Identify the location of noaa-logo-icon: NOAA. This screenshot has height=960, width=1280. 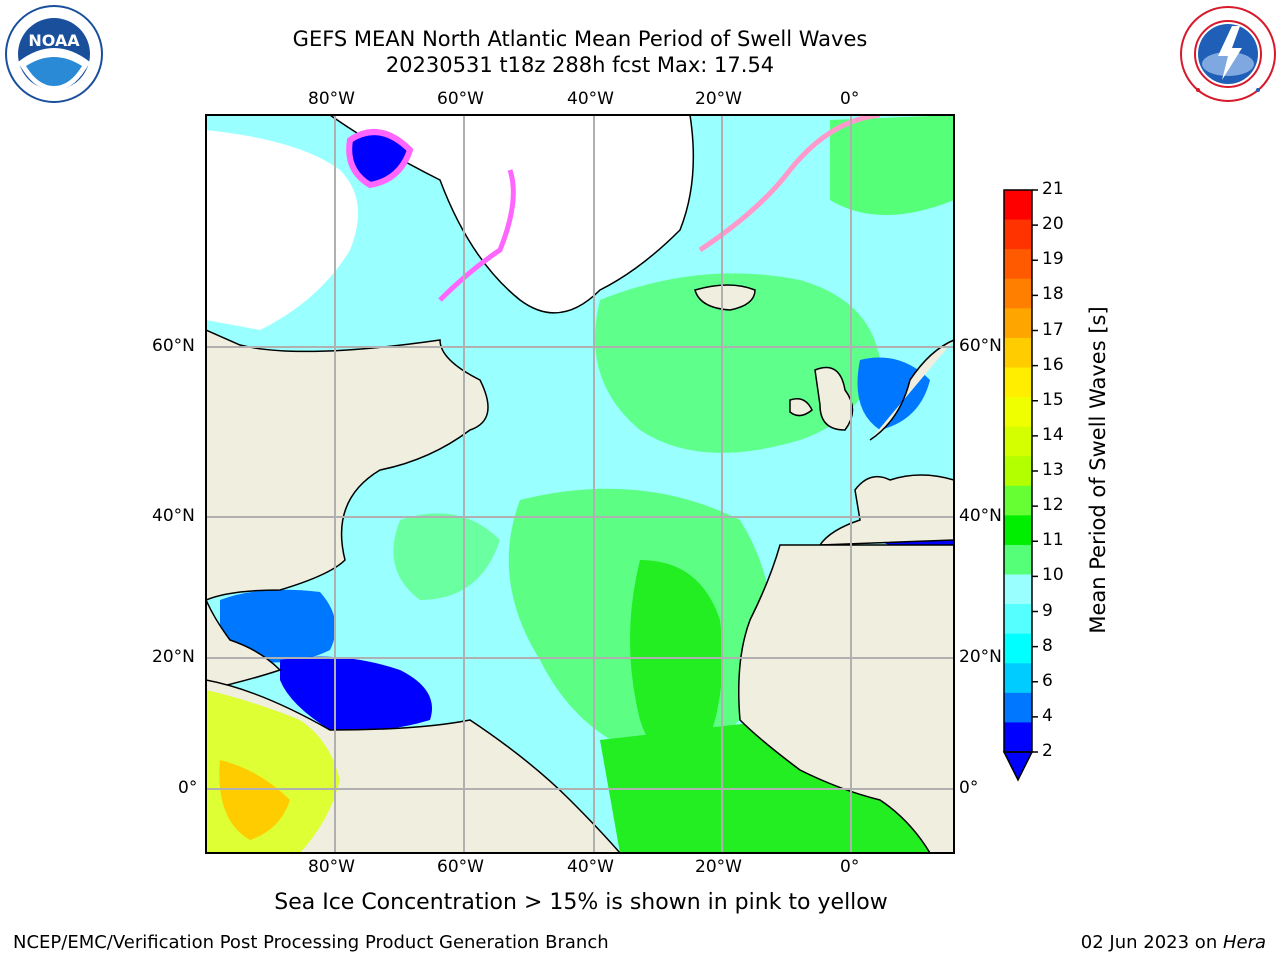
(54, 54).